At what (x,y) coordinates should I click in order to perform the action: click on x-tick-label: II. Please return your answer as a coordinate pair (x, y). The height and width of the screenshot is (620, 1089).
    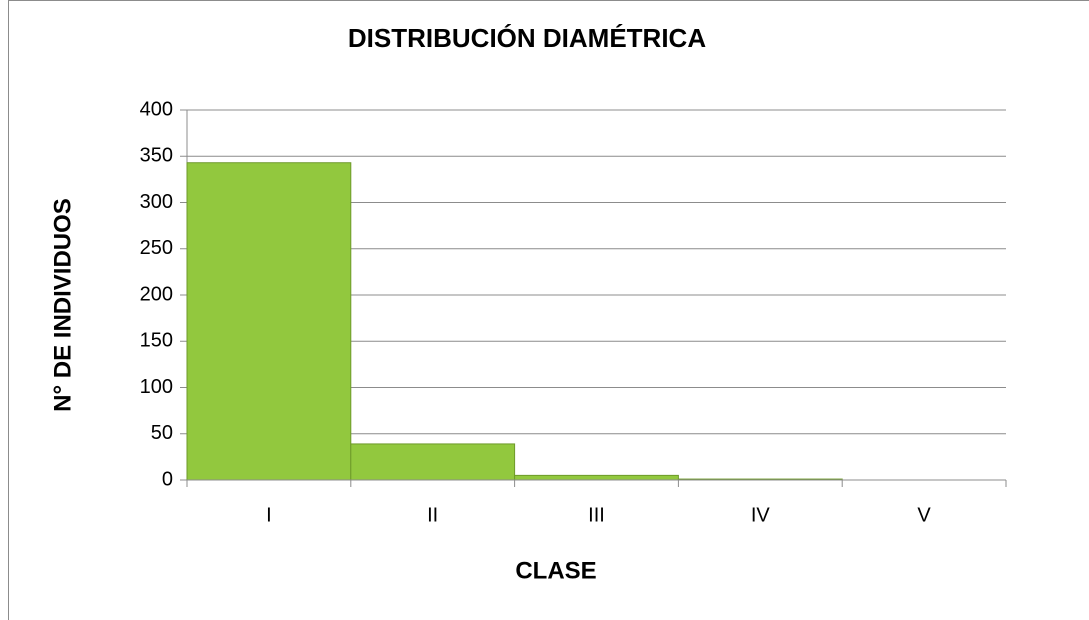
    Looking at the image, I should click on (432, 515).